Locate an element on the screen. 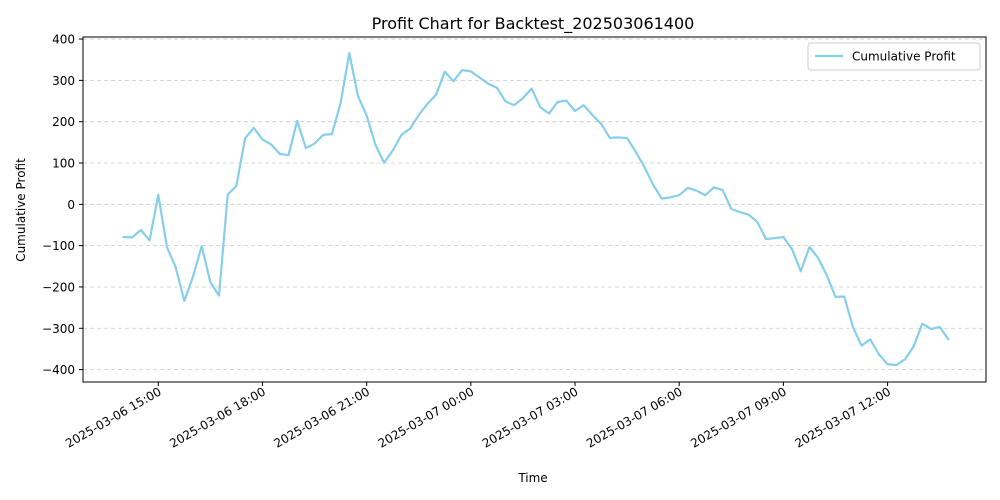  y-tick-label: 100 is located at coordinates (63, 164).